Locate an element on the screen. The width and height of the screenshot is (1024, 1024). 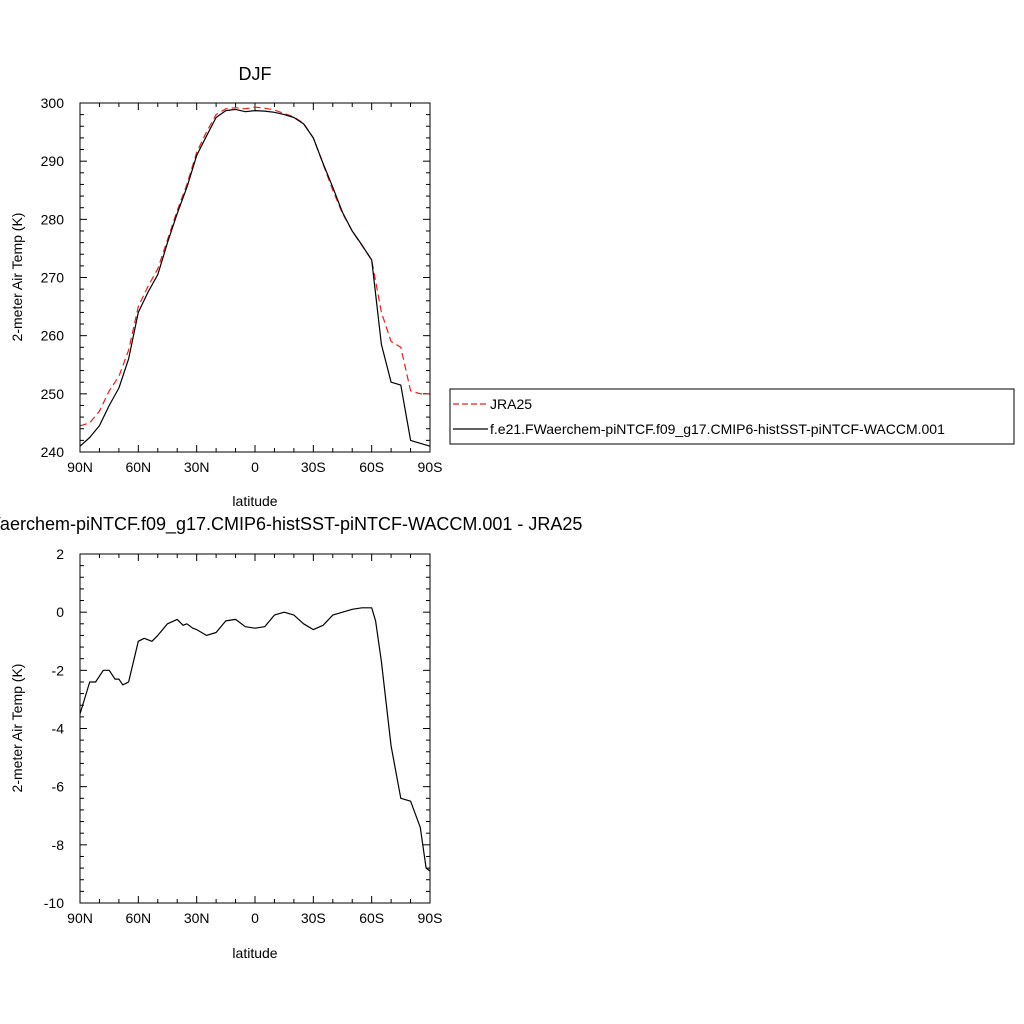
top-chart-title: DJF is located at coordinates (255, 74).